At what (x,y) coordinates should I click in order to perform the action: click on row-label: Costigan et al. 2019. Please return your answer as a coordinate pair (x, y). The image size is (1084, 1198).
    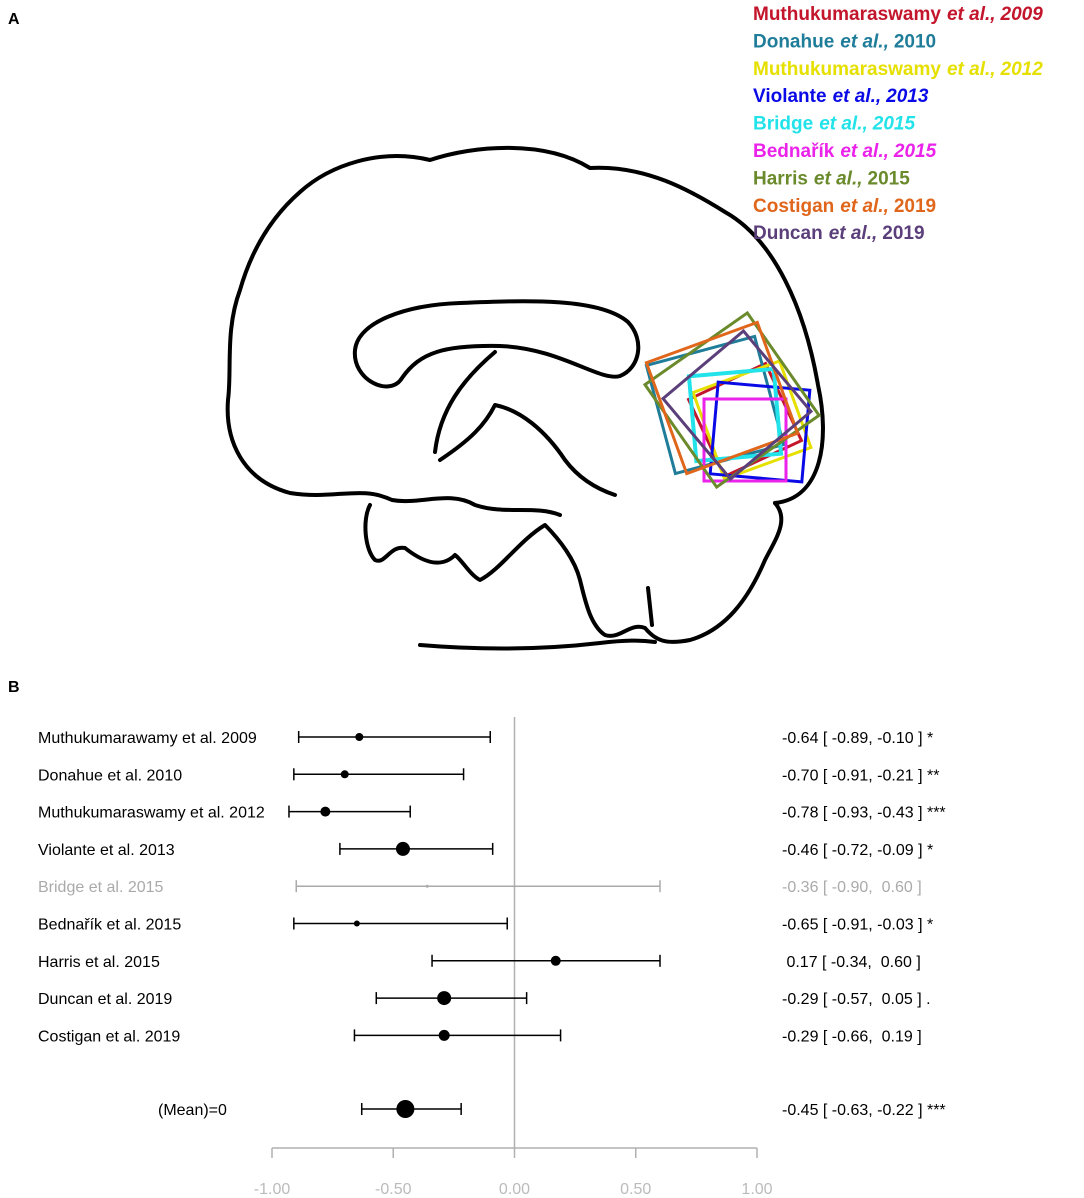
    Looking at the image, I should click on (109, 1036).